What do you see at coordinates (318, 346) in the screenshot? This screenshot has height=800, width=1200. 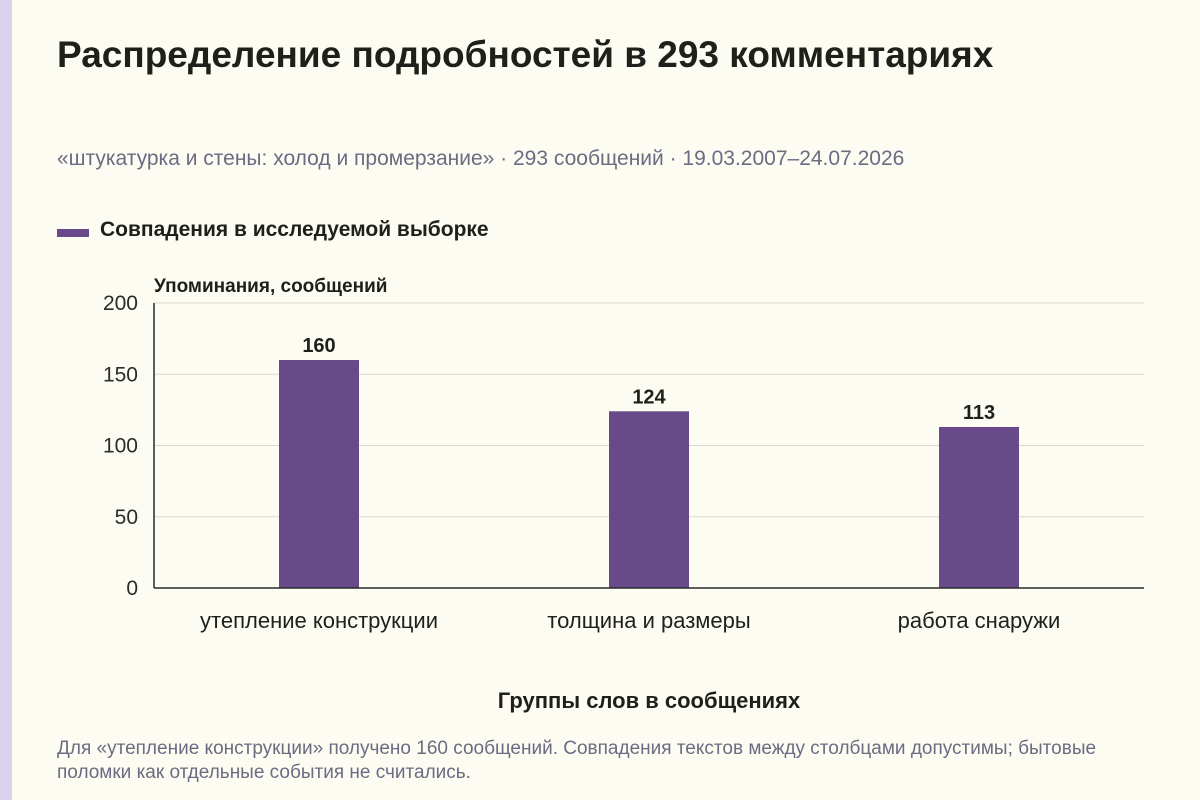 I see `bar-value-label: 160` at bounding box center [318, 346].